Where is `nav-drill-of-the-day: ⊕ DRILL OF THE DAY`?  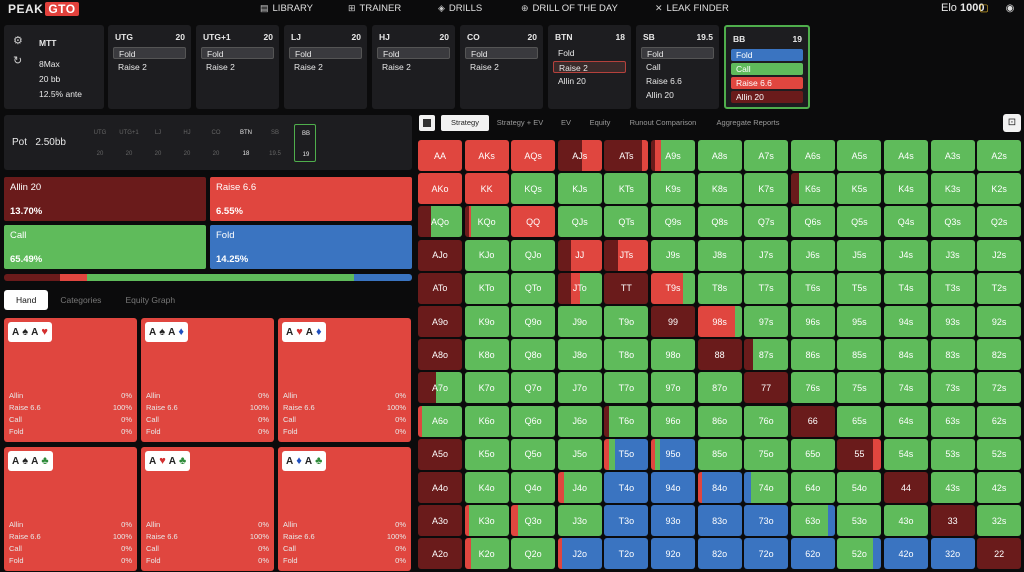 nav-drill-of-the-day: ⊕ DRILL OF THE DAY is located at coordinates (569, 8).